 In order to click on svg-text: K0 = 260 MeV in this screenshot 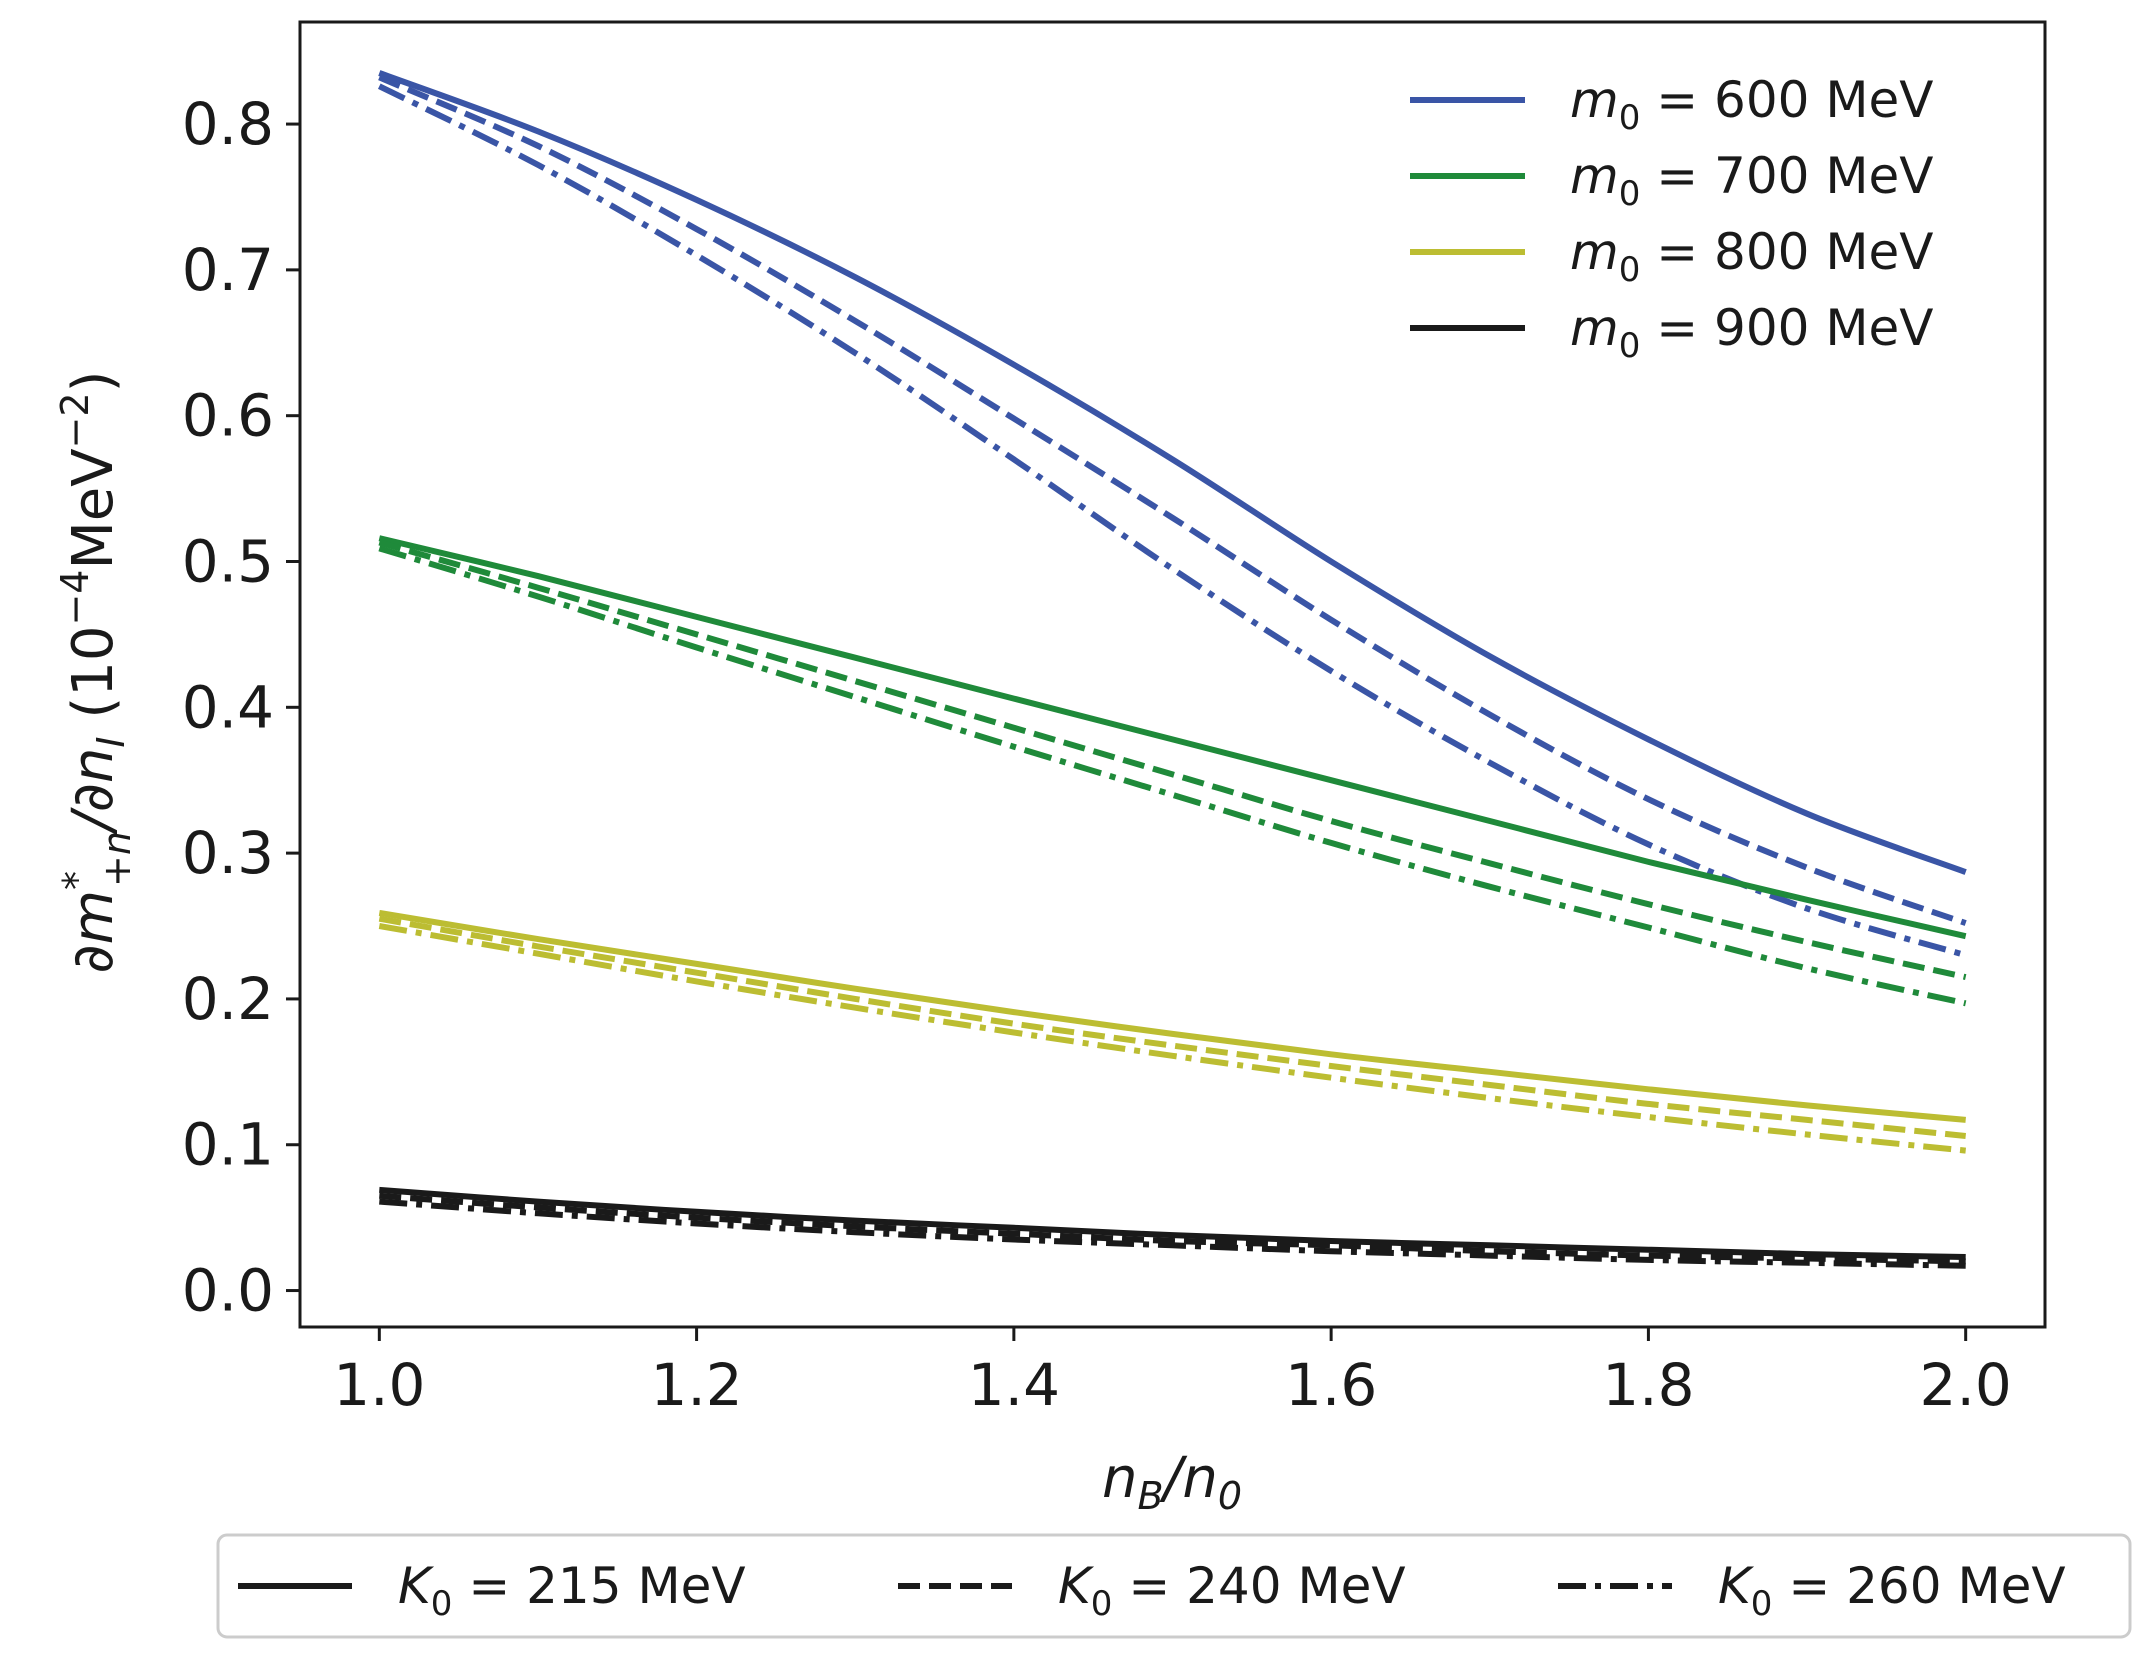, I will do `click(1892, 1590)`.